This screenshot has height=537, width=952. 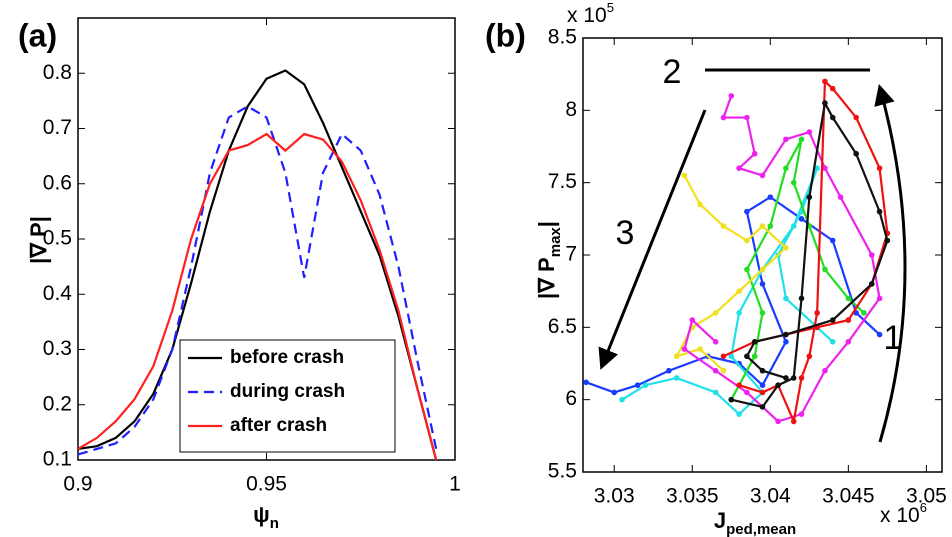 What do you see at coordinates (672, 72) in the screenshot?
I see `annotation: 2` at bounding box center [672, 72].